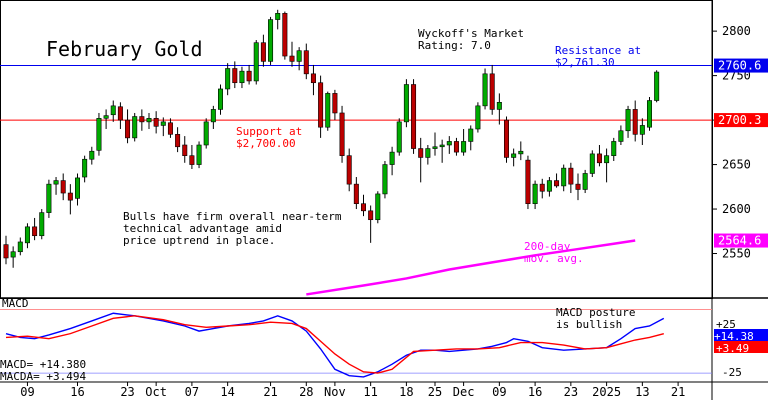 The height and width of the screenshot is (400, 768). Describe the element at coordinates (606, 392) in the screenshot. I see `x-tick-label: 2025` at that location.